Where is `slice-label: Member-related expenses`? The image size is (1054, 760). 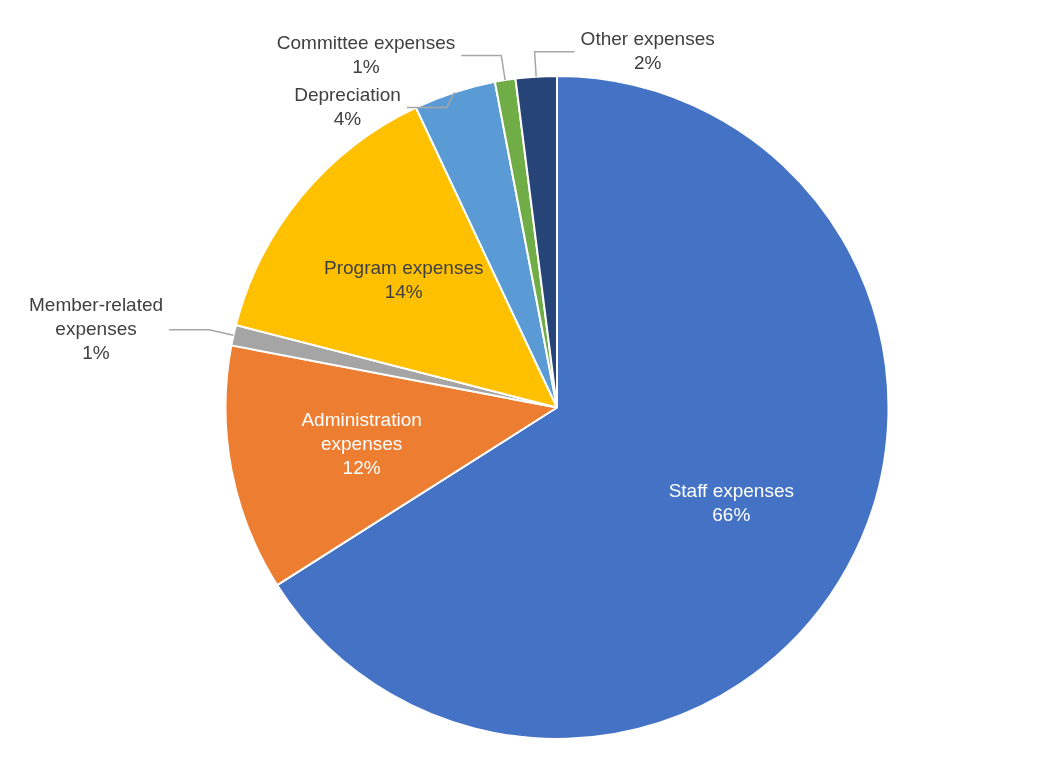
slice-label: Member-related expenses is located at coordinates (96, 316).